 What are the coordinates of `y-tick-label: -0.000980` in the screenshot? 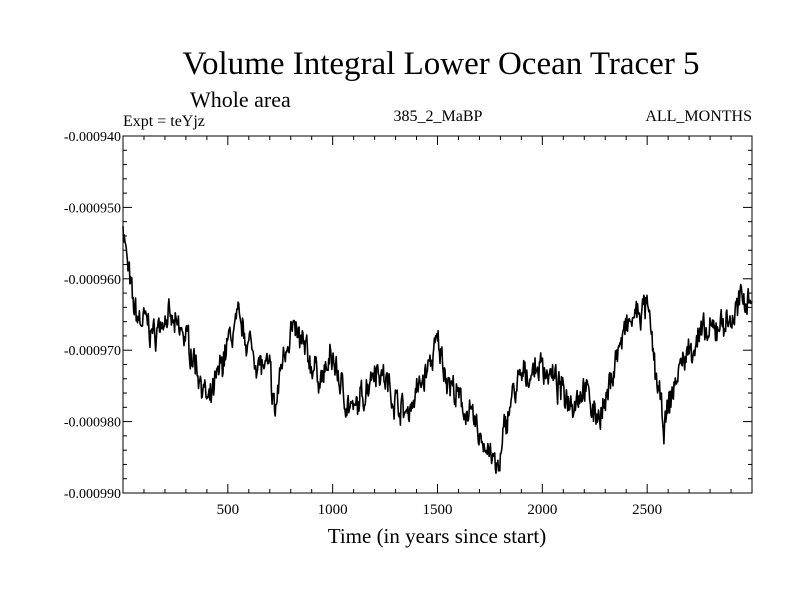 It's located at (92, 423).